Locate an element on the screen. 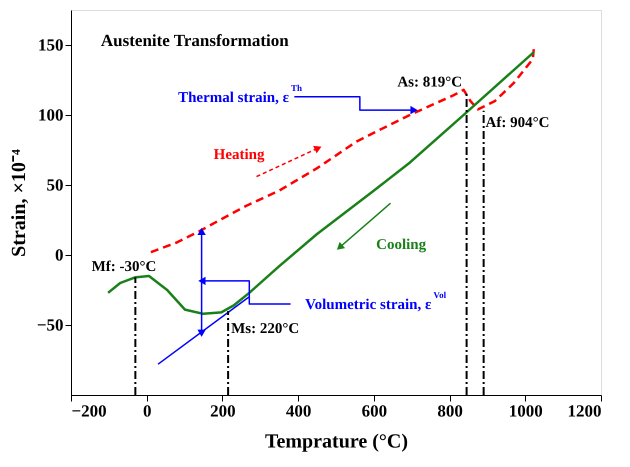 The image size is (630, 467). annotation: Thermal strain, εTh is located at coordinates (240, 94).